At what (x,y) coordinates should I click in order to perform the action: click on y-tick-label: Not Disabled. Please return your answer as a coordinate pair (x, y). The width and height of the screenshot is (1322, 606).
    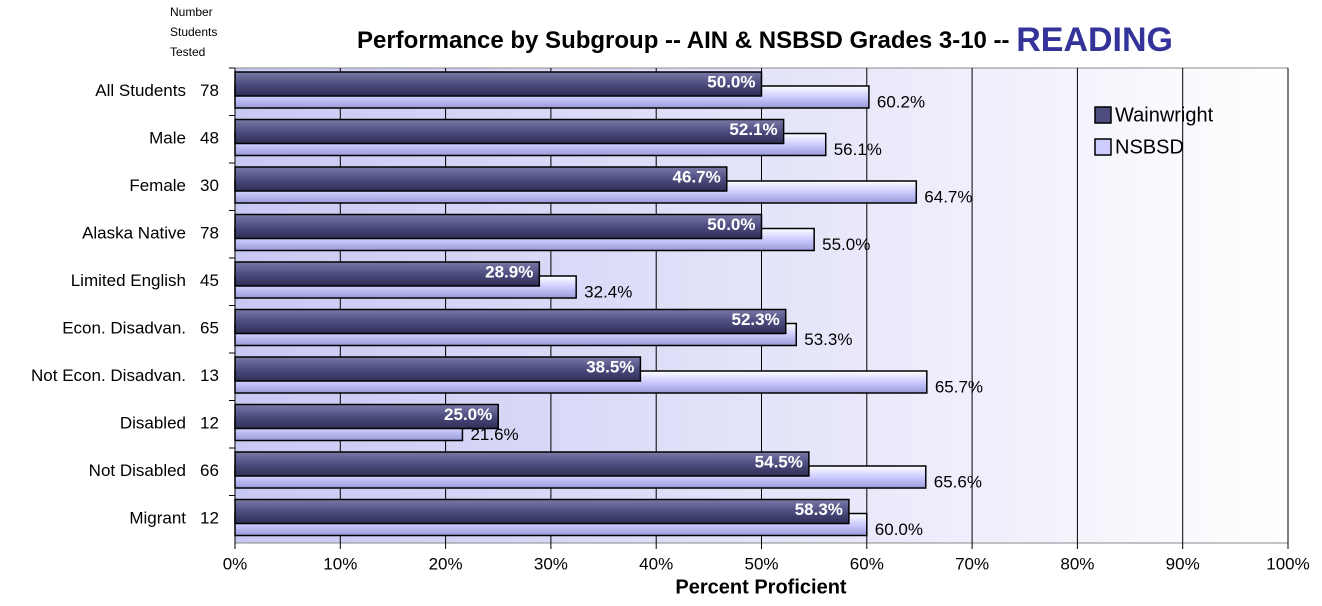
    Looking at the image, I should click on (137, 470).